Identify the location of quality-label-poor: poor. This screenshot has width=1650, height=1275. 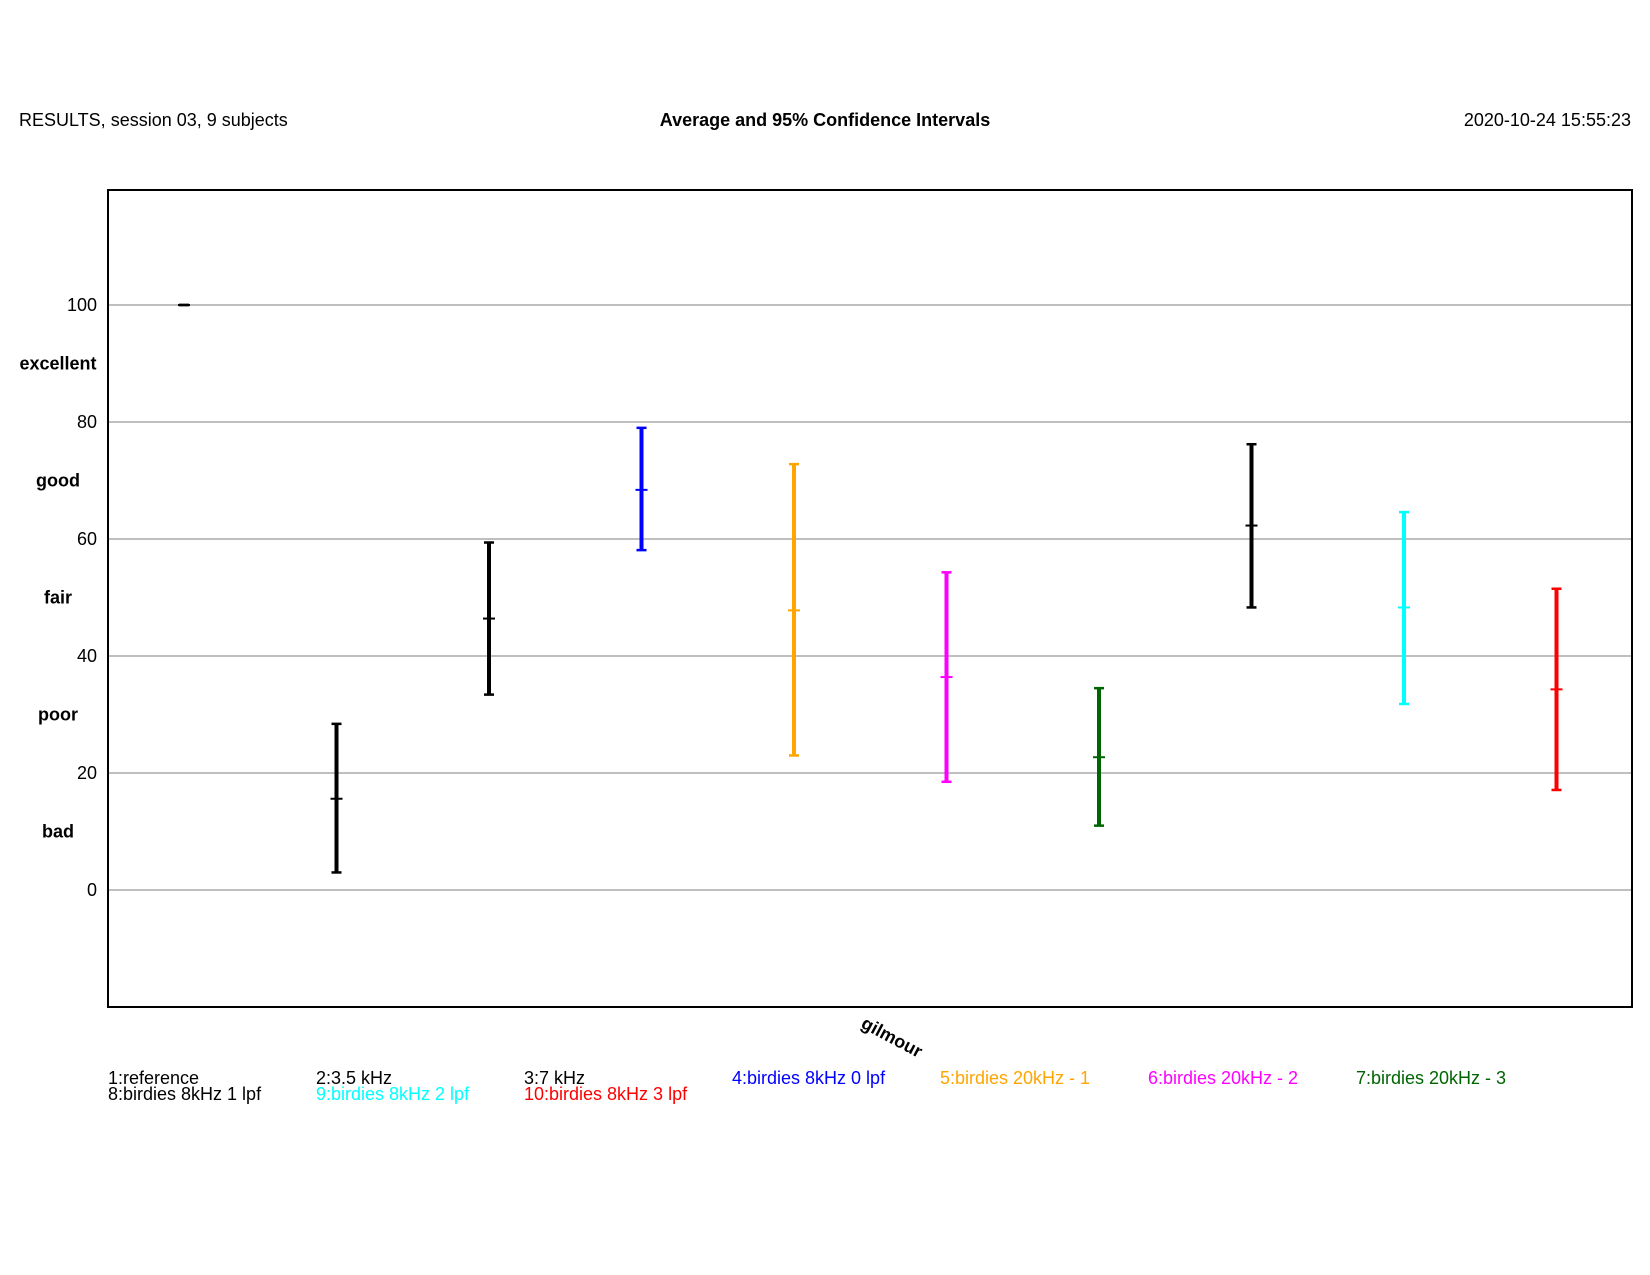
(58, 715).